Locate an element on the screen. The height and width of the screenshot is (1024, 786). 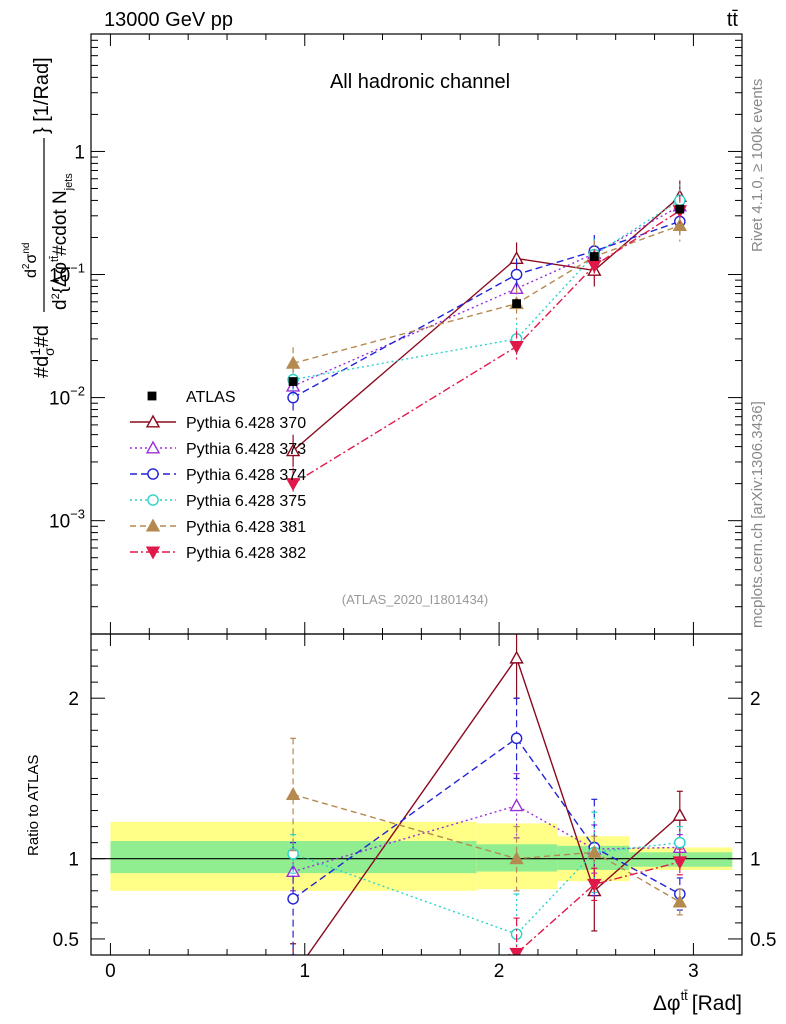
legend-entry: Pythia 6.428 370 is located at coordinates (218, 423).